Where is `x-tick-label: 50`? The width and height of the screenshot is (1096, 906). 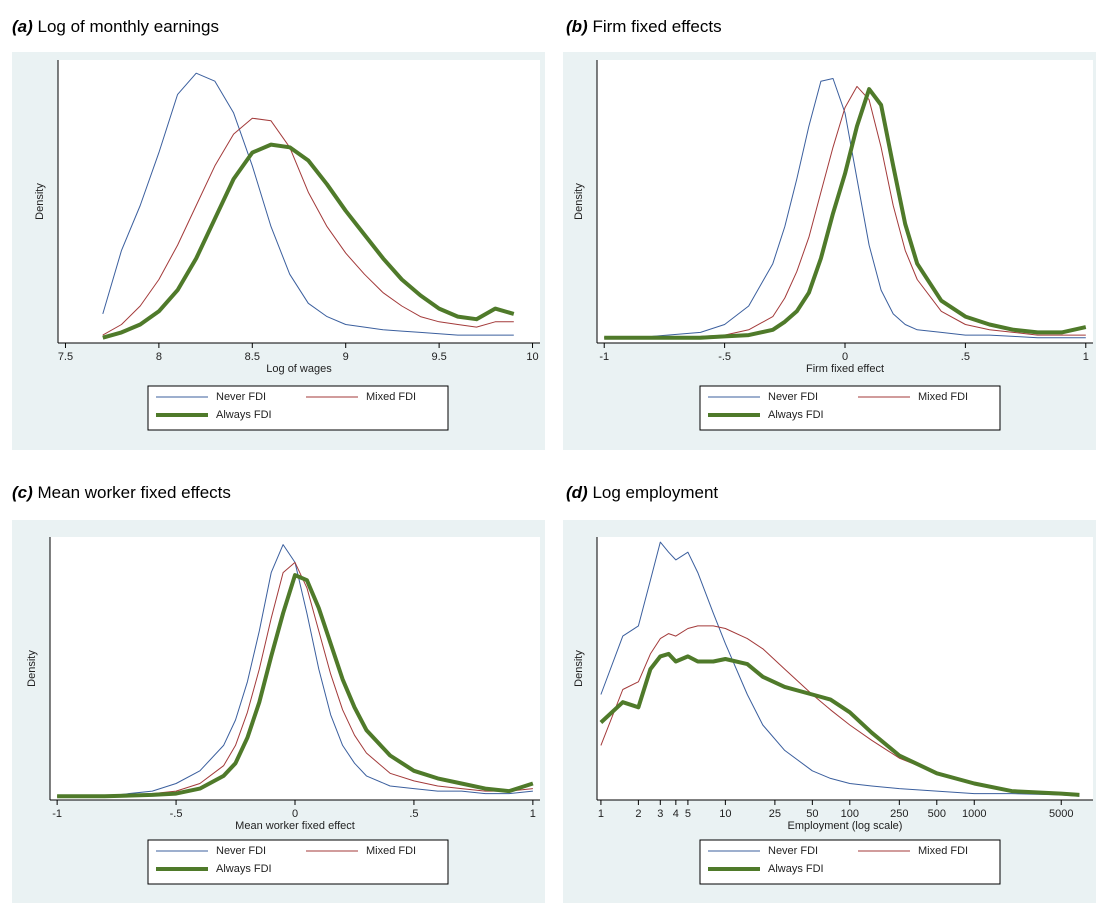 x-tick-label: 50 is located at coordinates (812, 814).